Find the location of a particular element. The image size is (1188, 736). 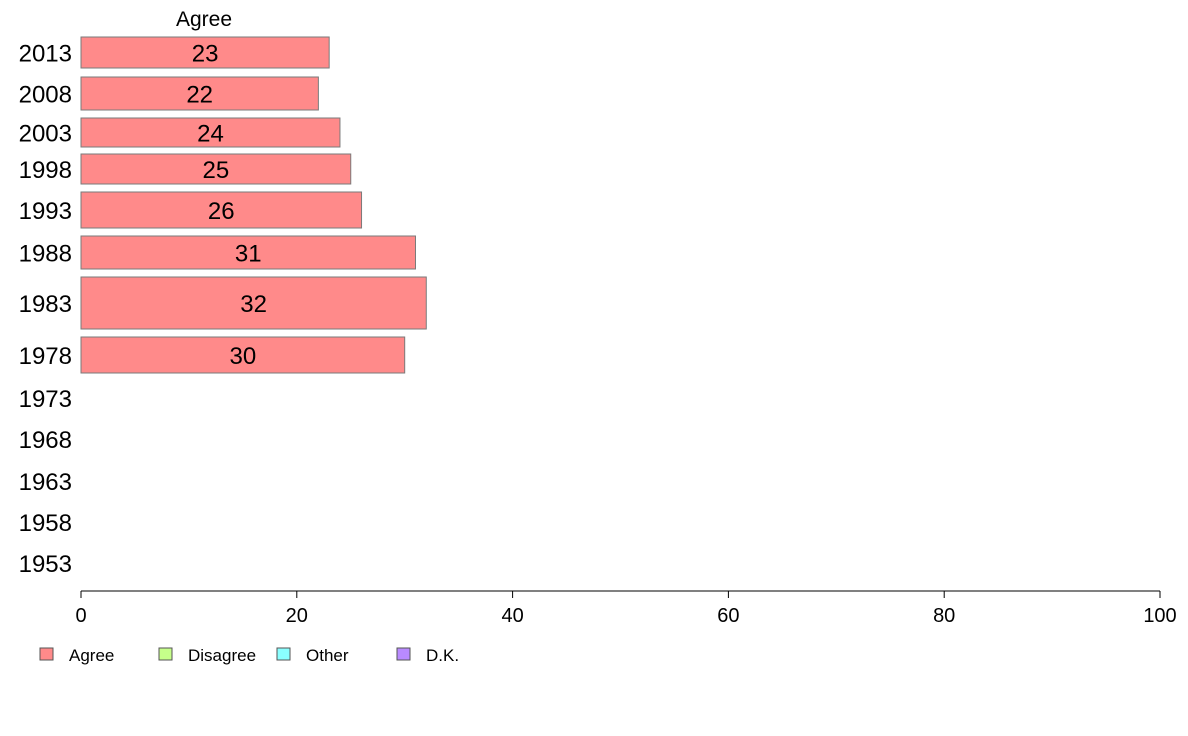

x-tick-label: 80 is located at coordinates (944, 616).